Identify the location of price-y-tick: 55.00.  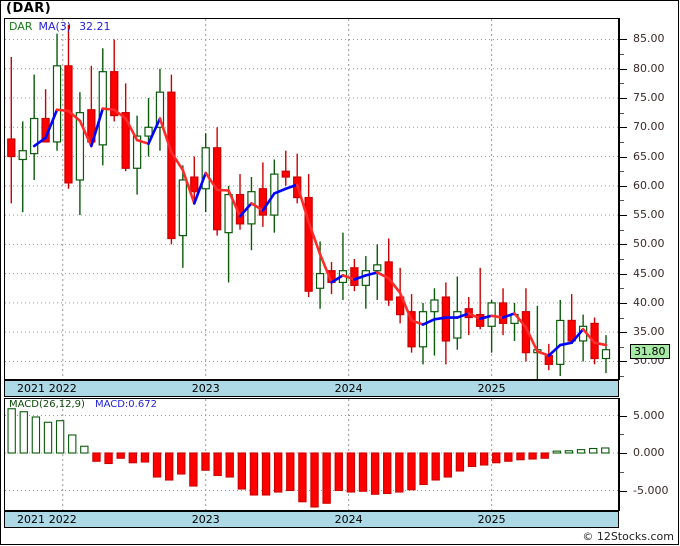
(649, 215).